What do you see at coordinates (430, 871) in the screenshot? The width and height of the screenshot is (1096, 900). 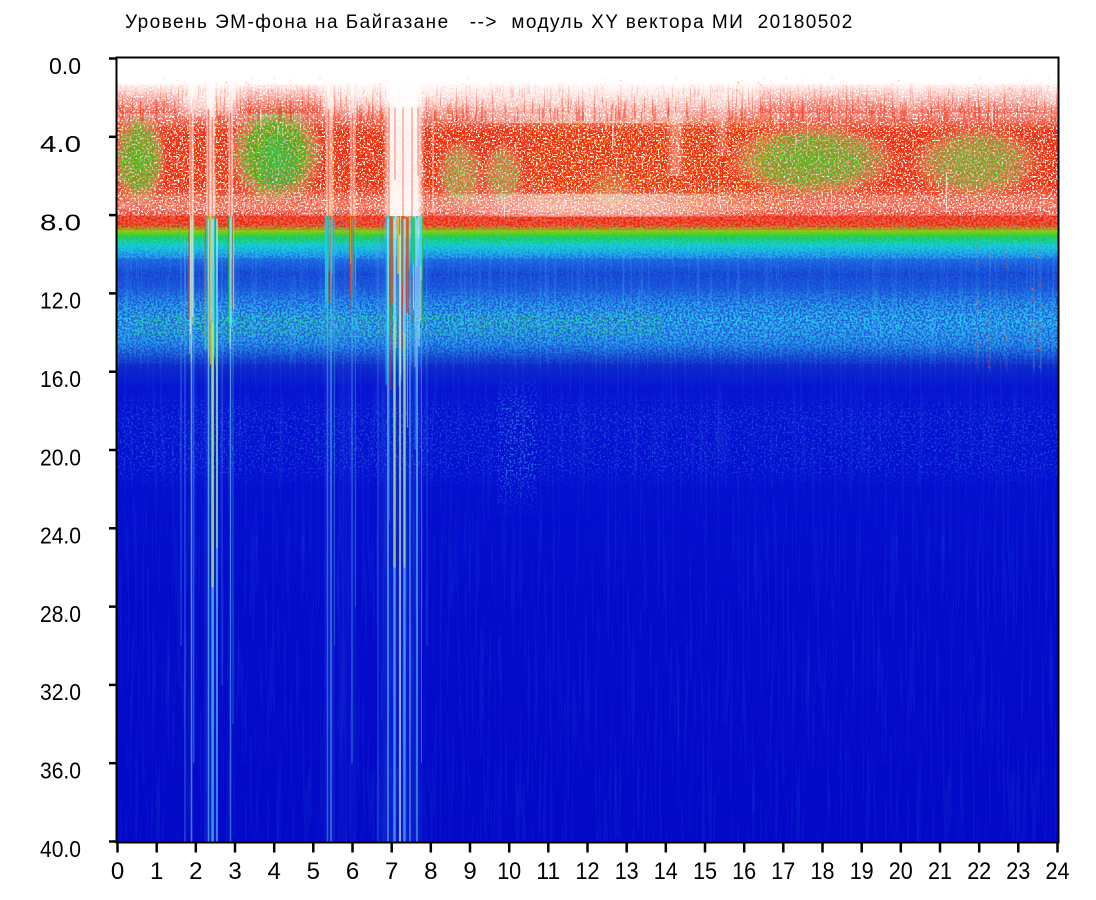 I see `svg-text: 8` at bounding box center [430, 871].